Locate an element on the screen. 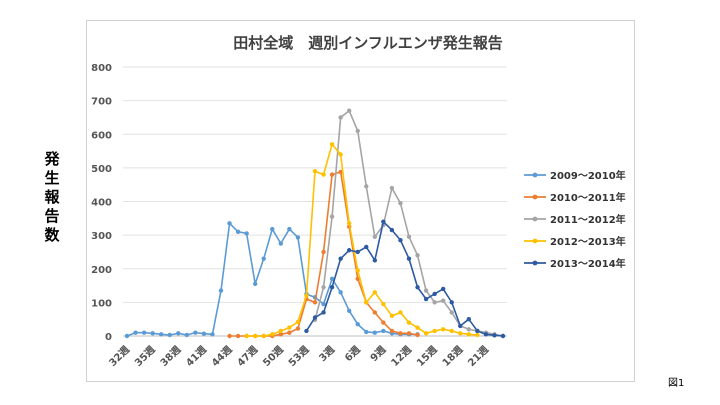 This screenshot has width=720, height=405. legend-item: 2009～2010年 is located at coordinates (575, 175).